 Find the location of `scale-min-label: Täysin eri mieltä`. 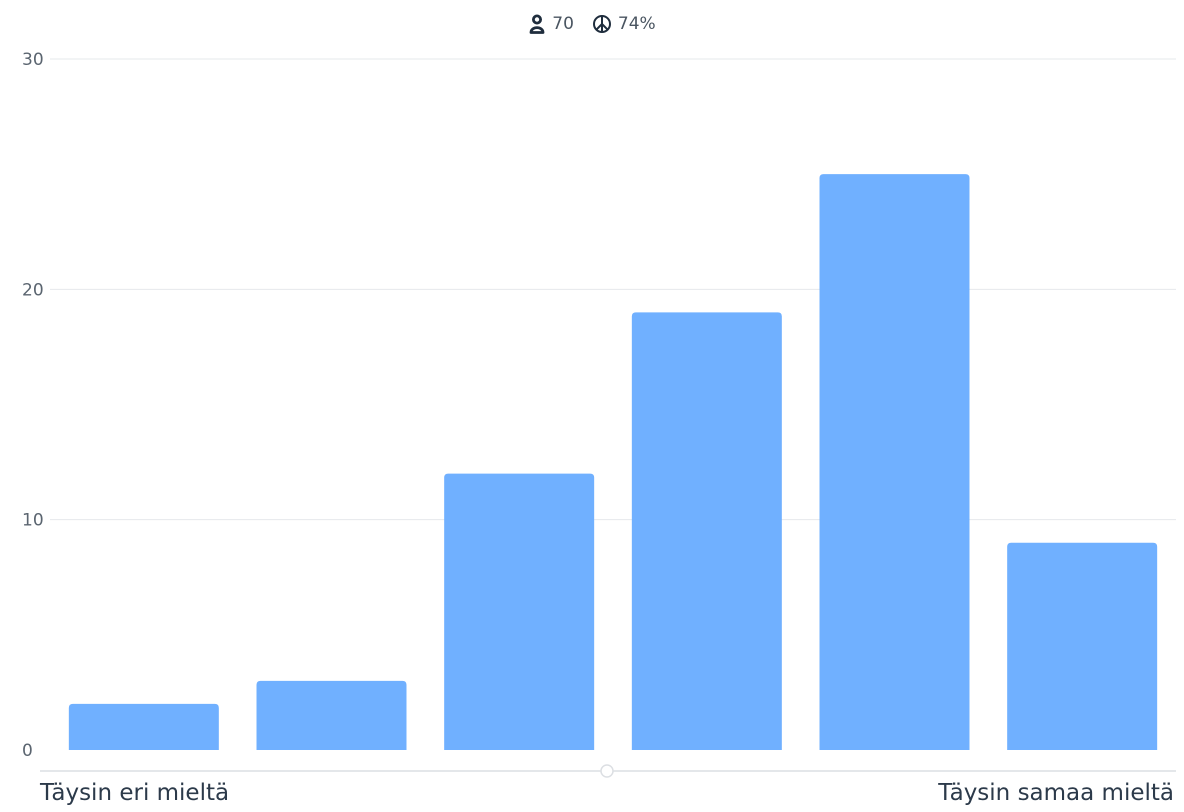

scale-min-label: Täysin eri mieltä is located at coordinates (135, 793).